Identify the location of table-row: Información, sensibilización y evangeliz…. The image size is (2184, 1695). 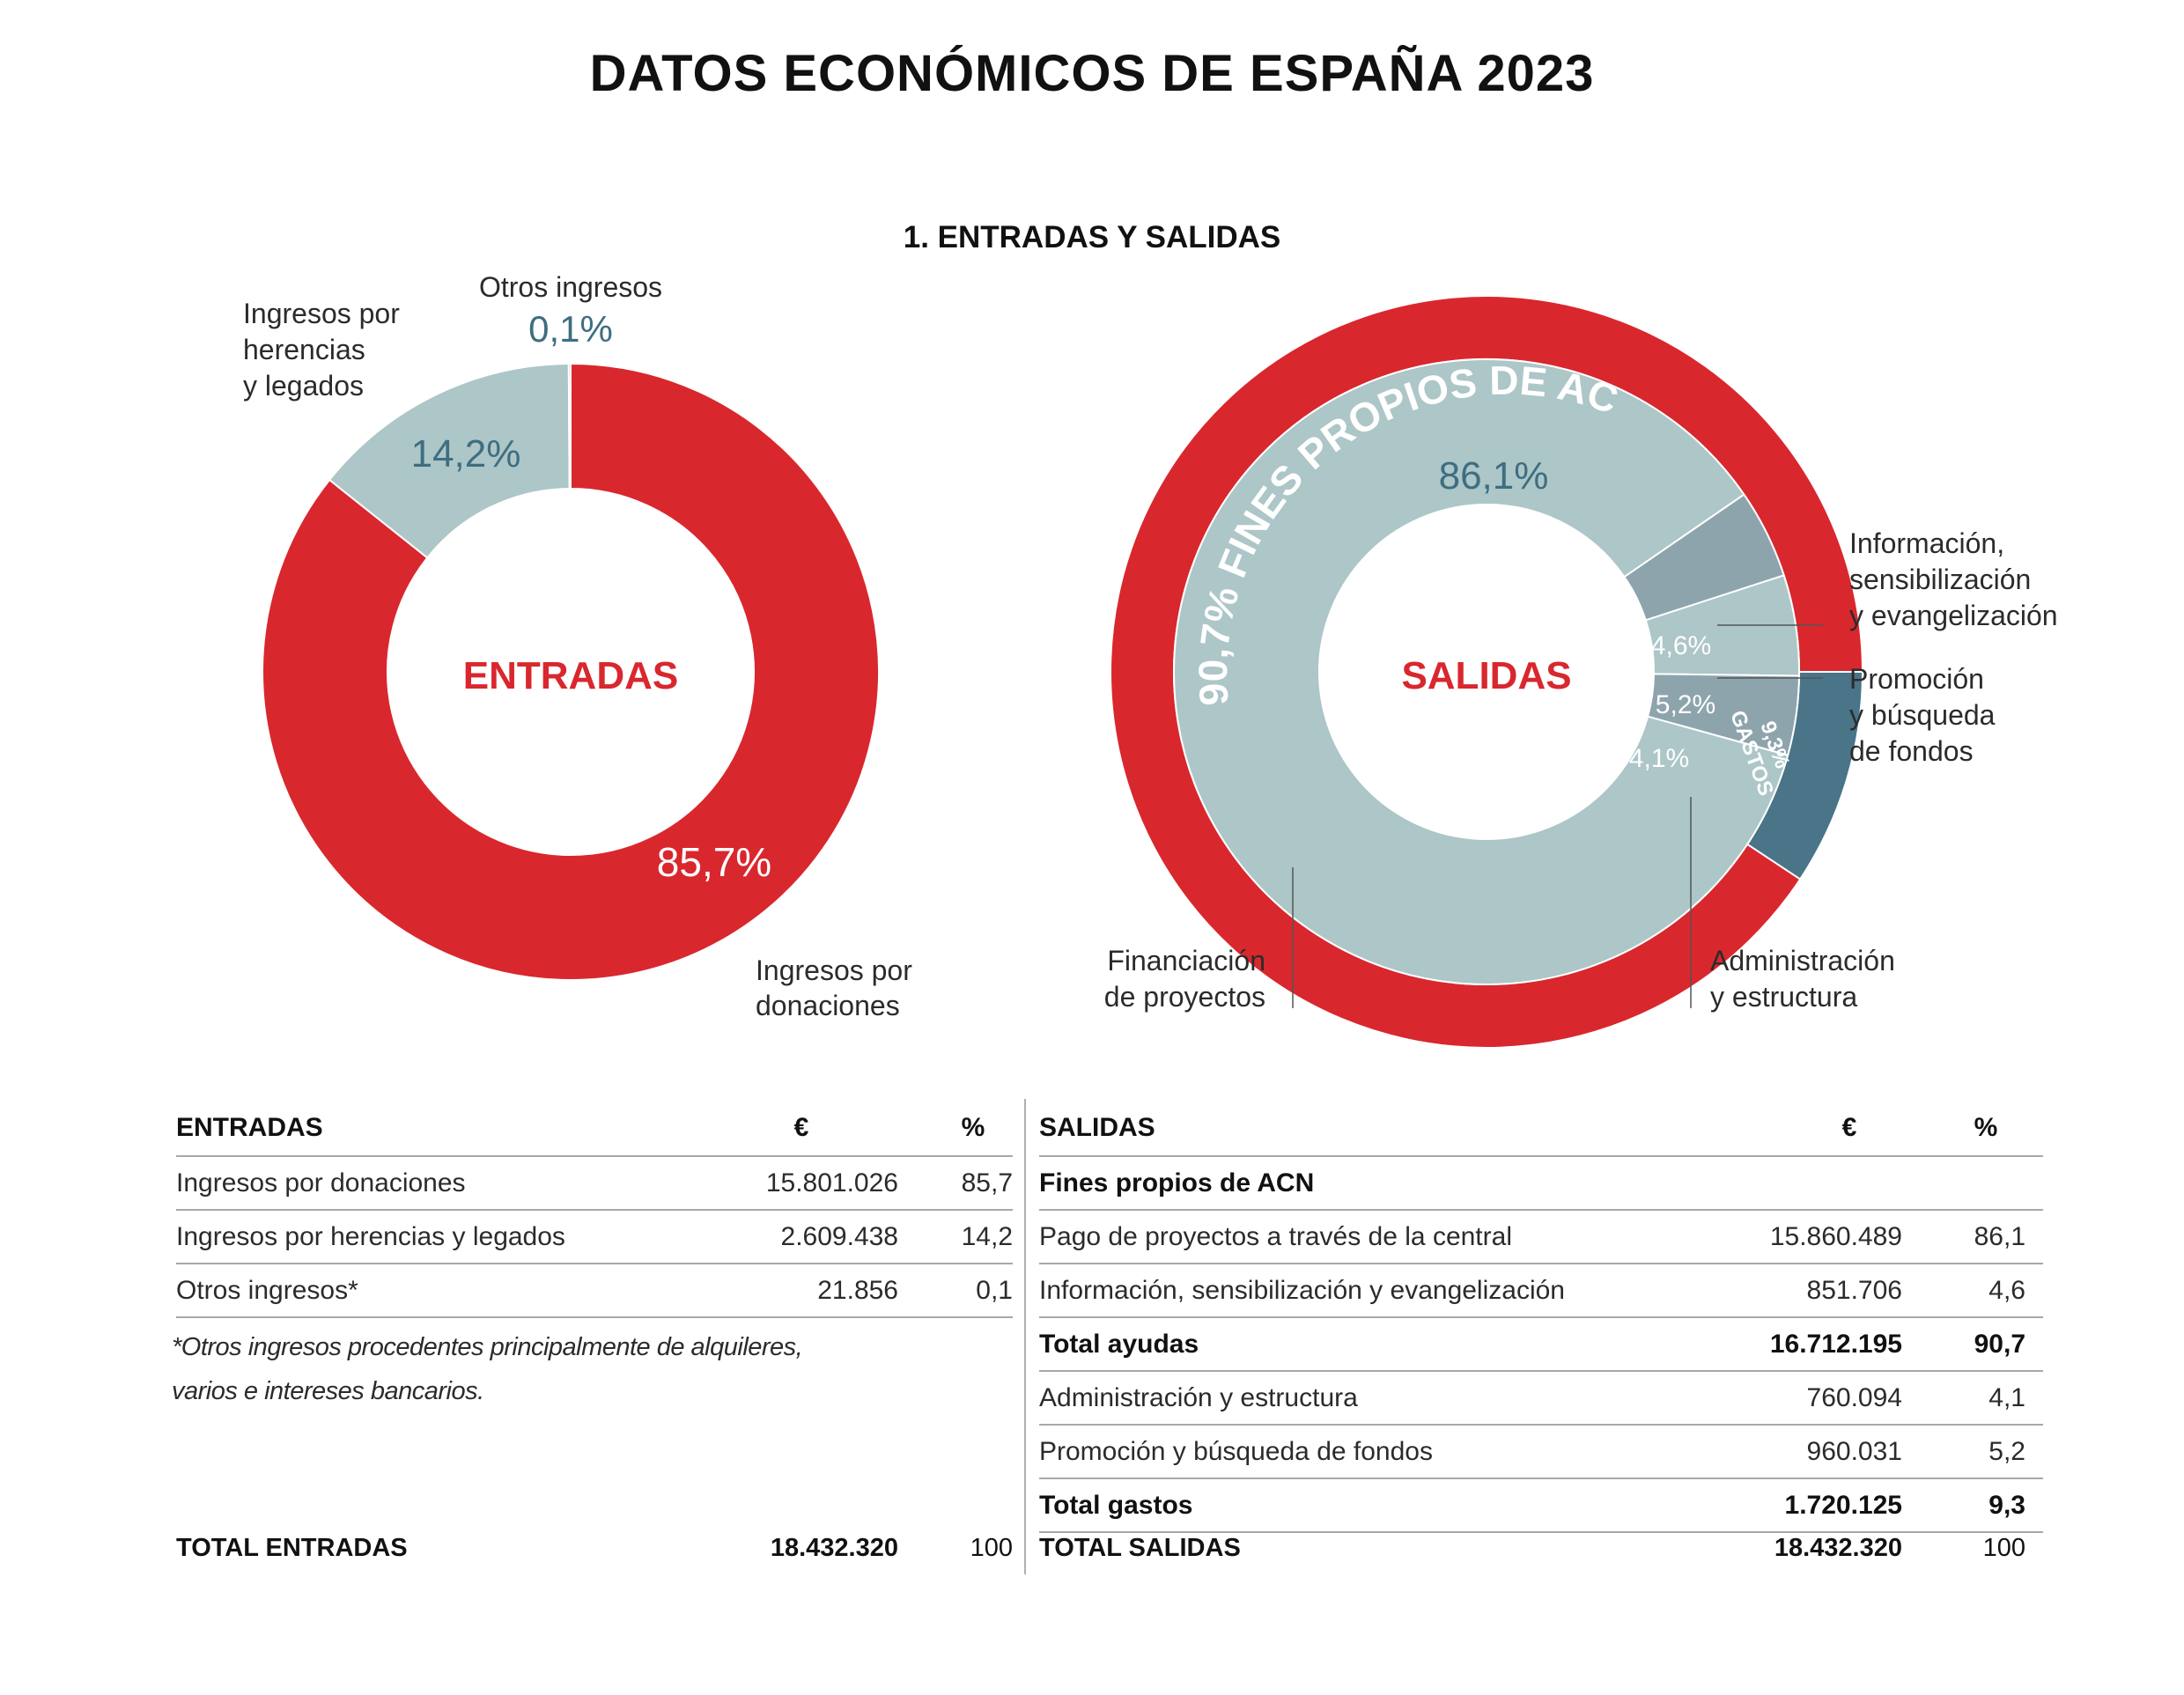
(1541, 1291).